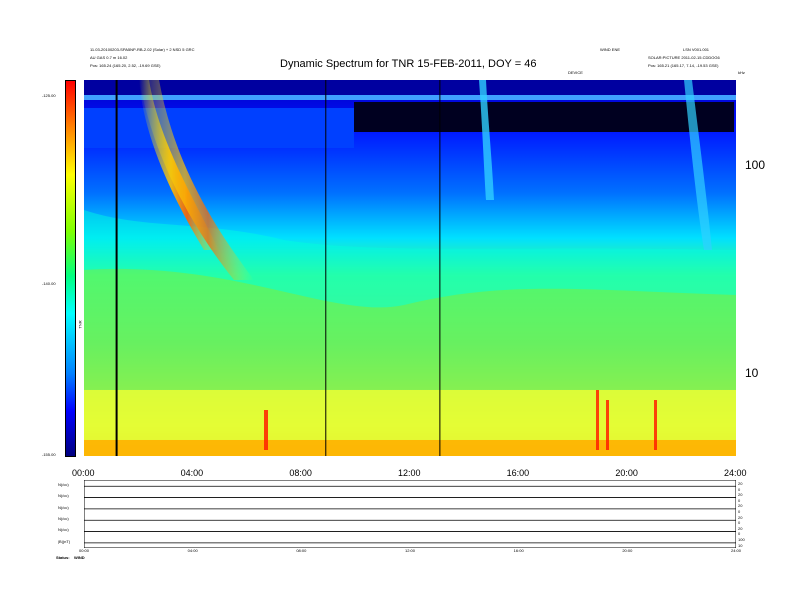  Describe the element at coordinates (741, 539) in the screenshot. I see `lower-panel-right-tick: 100` at that location.